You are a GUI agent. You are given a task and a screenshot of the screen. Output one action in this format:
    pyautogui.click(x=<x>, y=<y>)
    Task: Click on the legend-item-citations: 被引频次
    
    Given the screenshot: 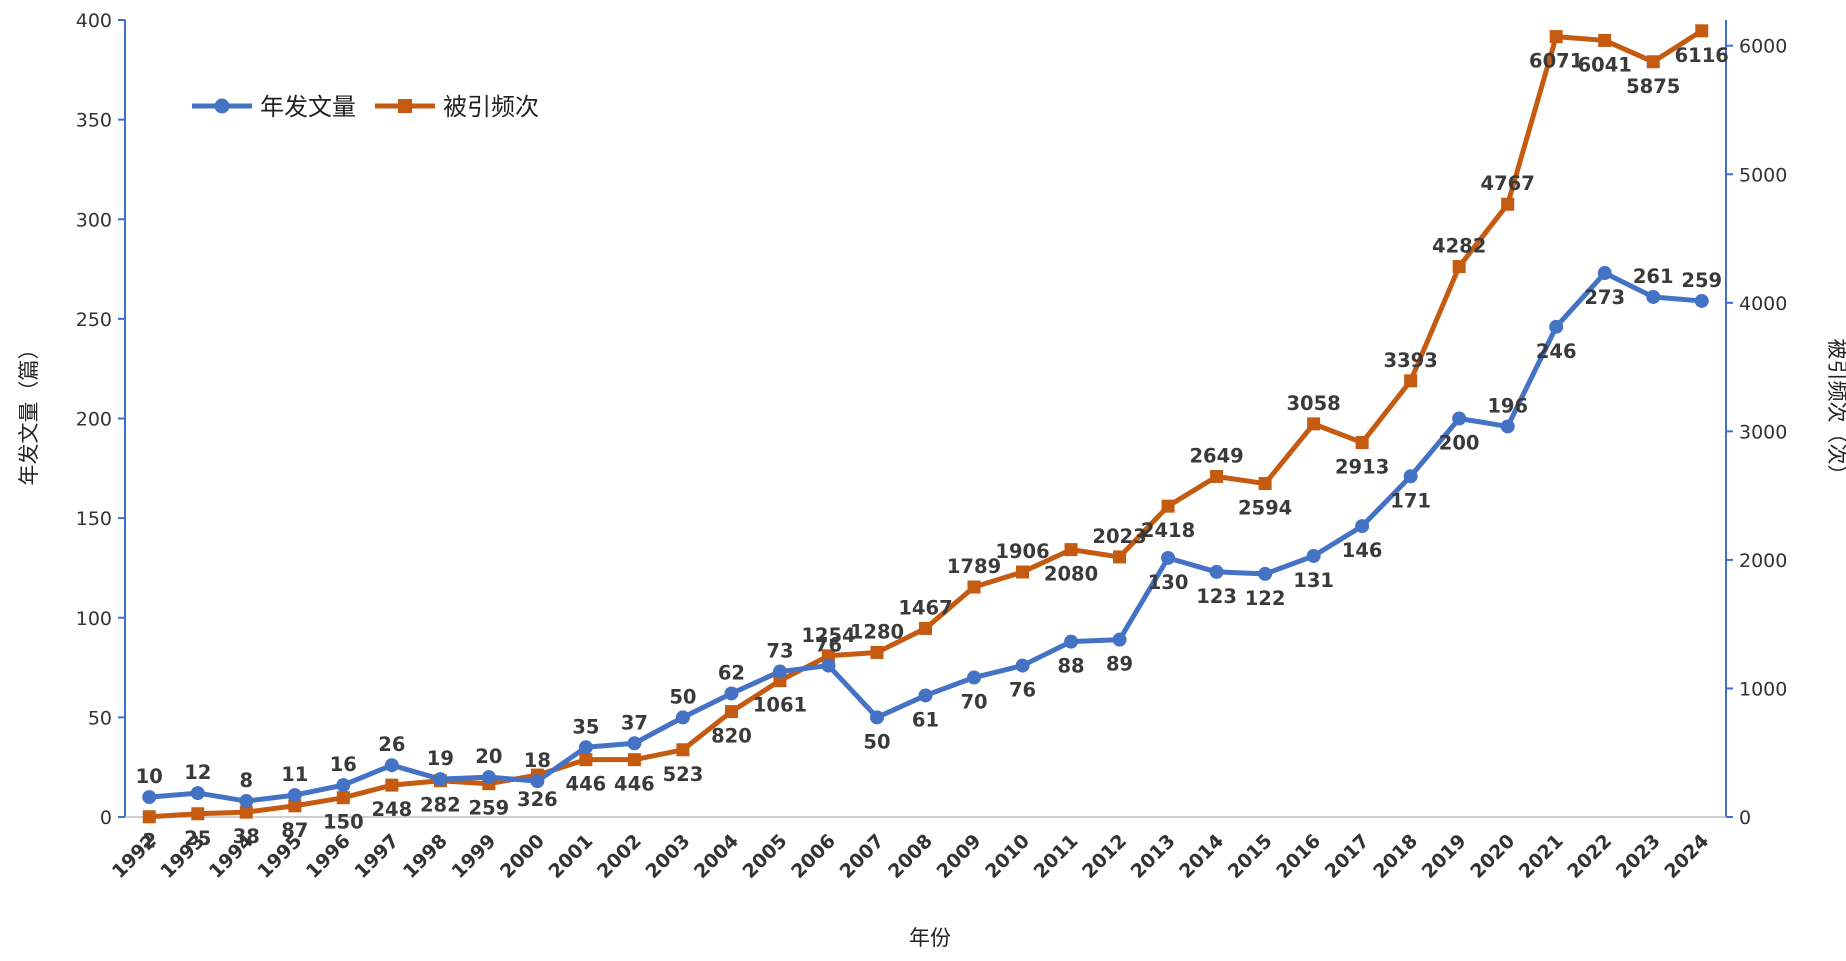 What is the action you would take?
    pyautogui.click(x=457, y=107)
    